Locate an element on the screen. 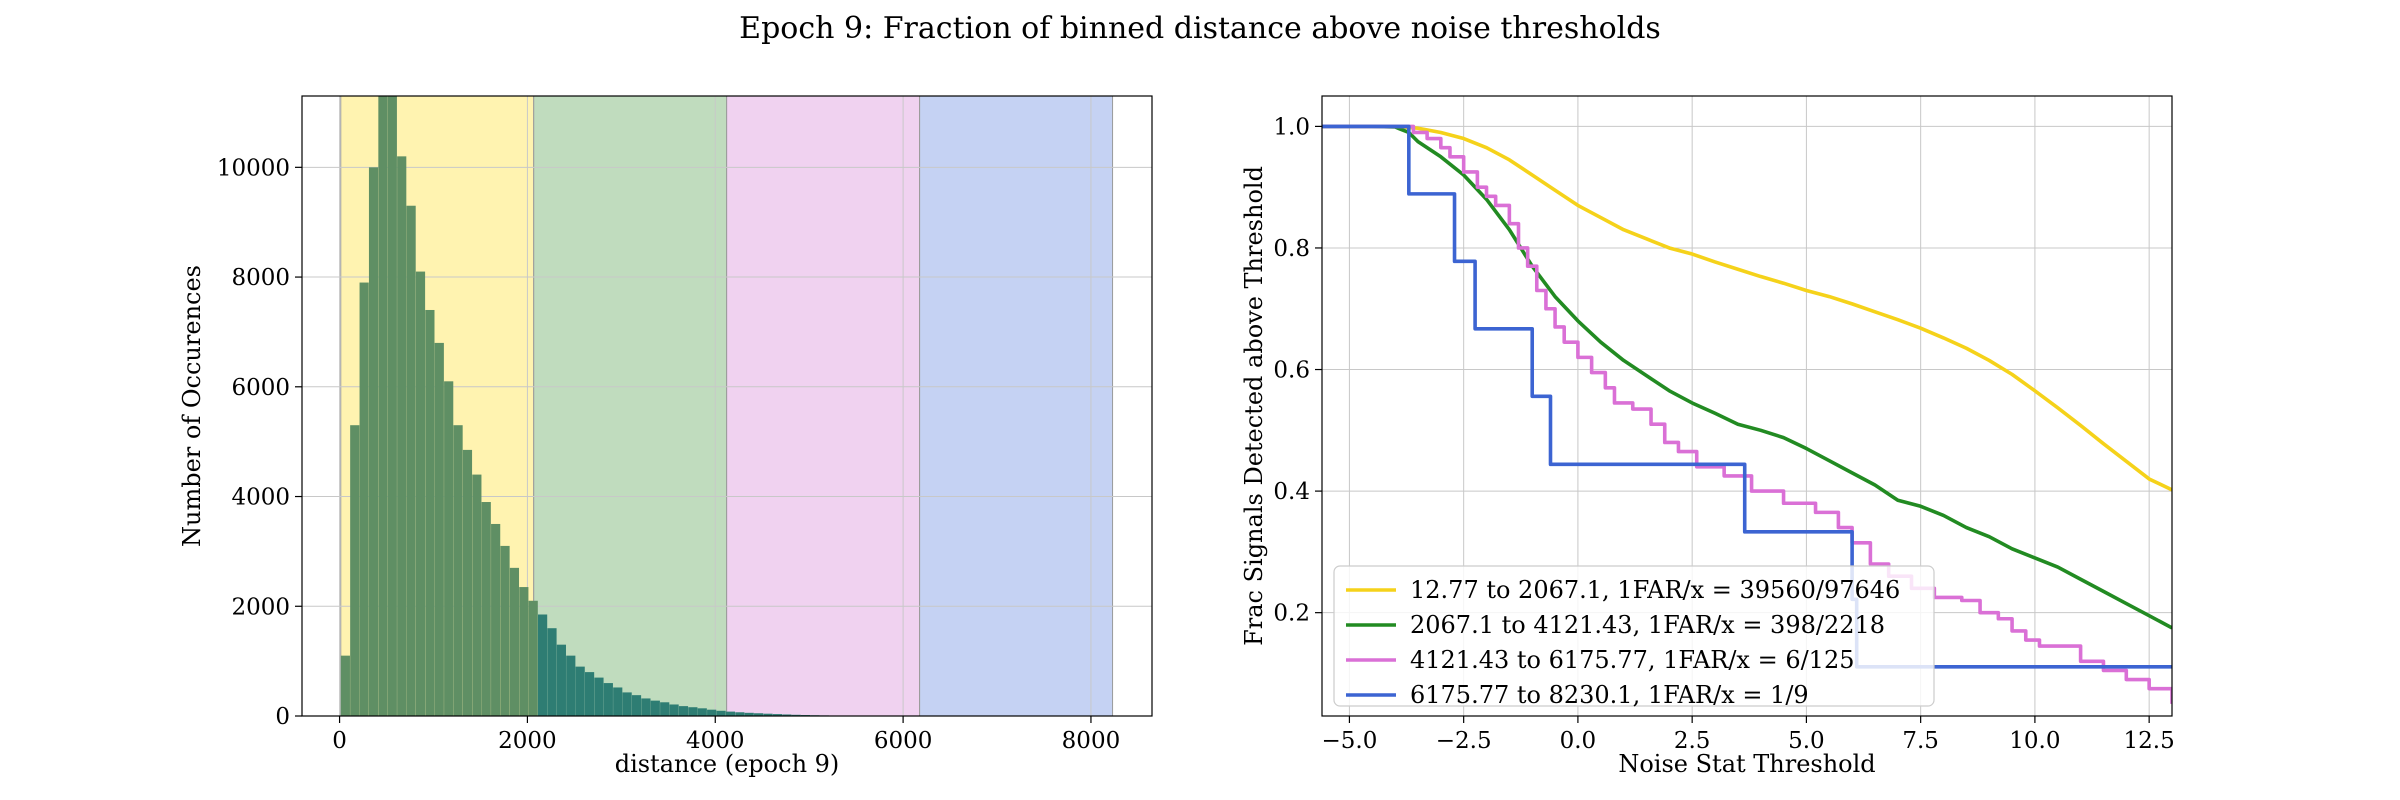 The height and width of the screenshot is (800, 2400). histogram-y-tick-label: 2000 is located at coordinates (260, 607).